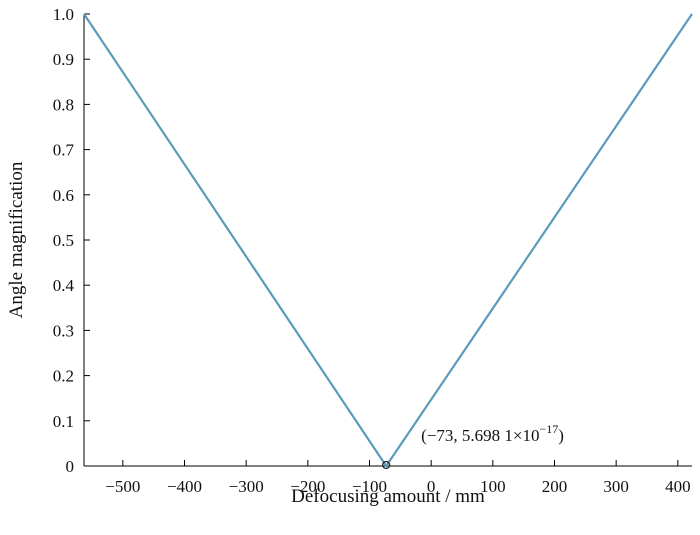 The image size is (700, 535). Describe the element at coordinates (616, 486) in the screenshot. I see `x-tick-label: 300` at that location.